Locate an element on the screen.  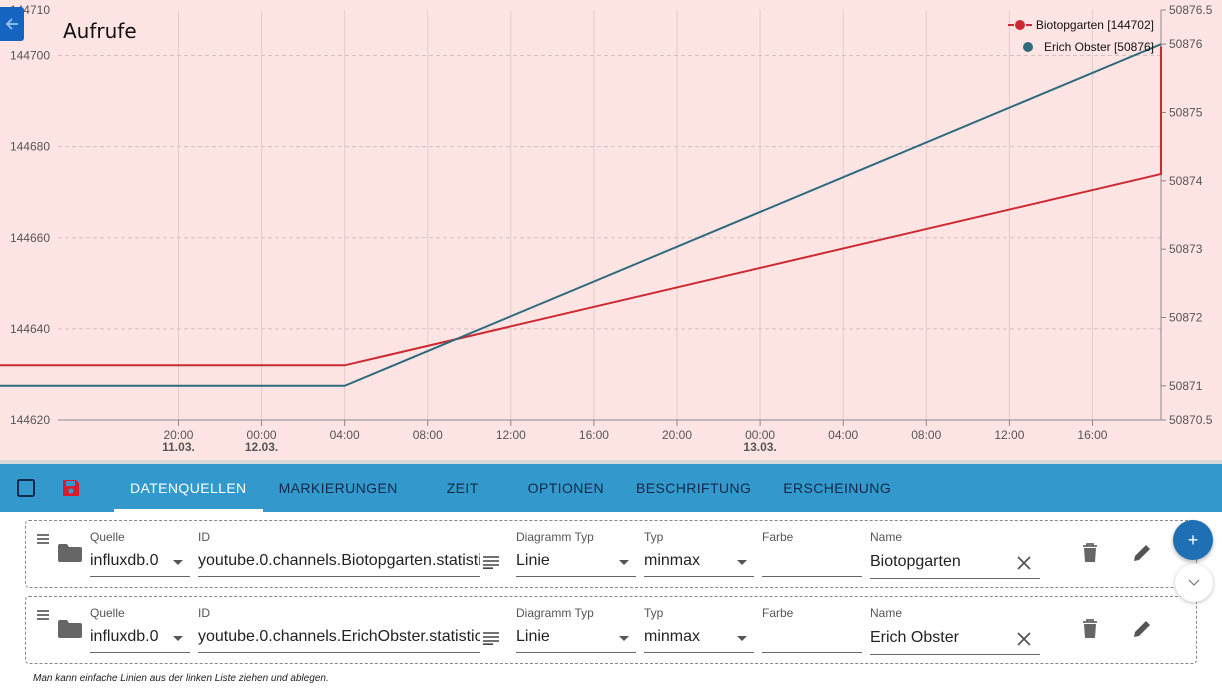
type-label: Typ is located at coordinates (654, 537).